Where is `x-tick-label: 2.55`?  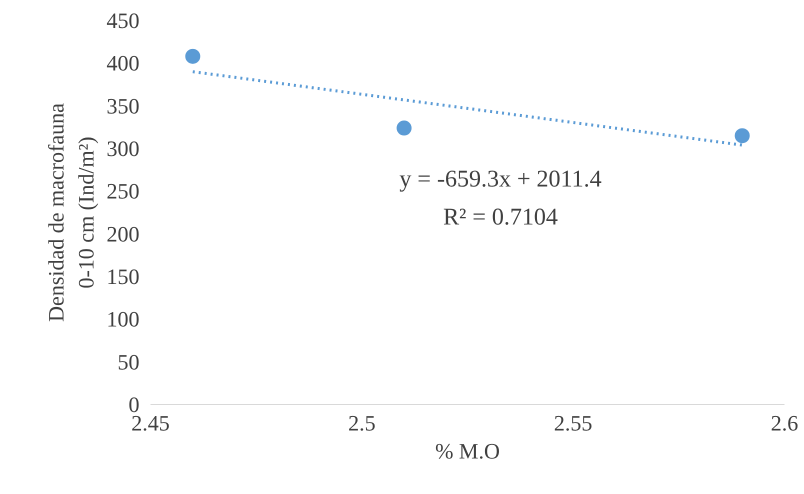 x-tick-label: 2.55 is located at coordinates (573, 423).